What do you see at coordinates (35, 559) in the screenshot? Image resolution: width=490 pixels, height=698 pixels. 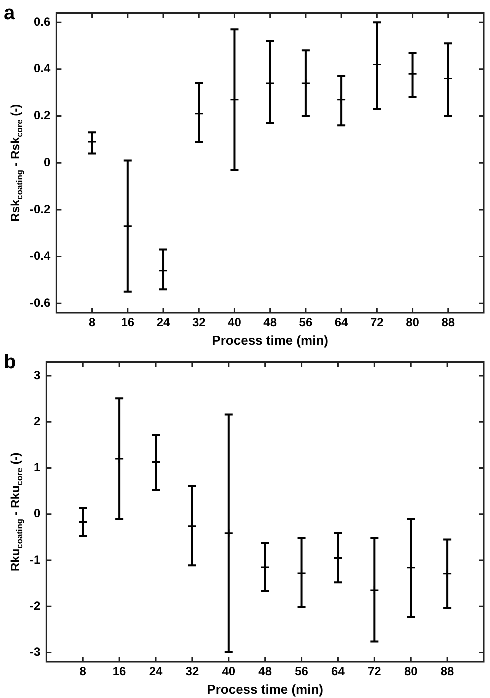 I see `y-tick-label: -1` at bounding box center [35, 559].